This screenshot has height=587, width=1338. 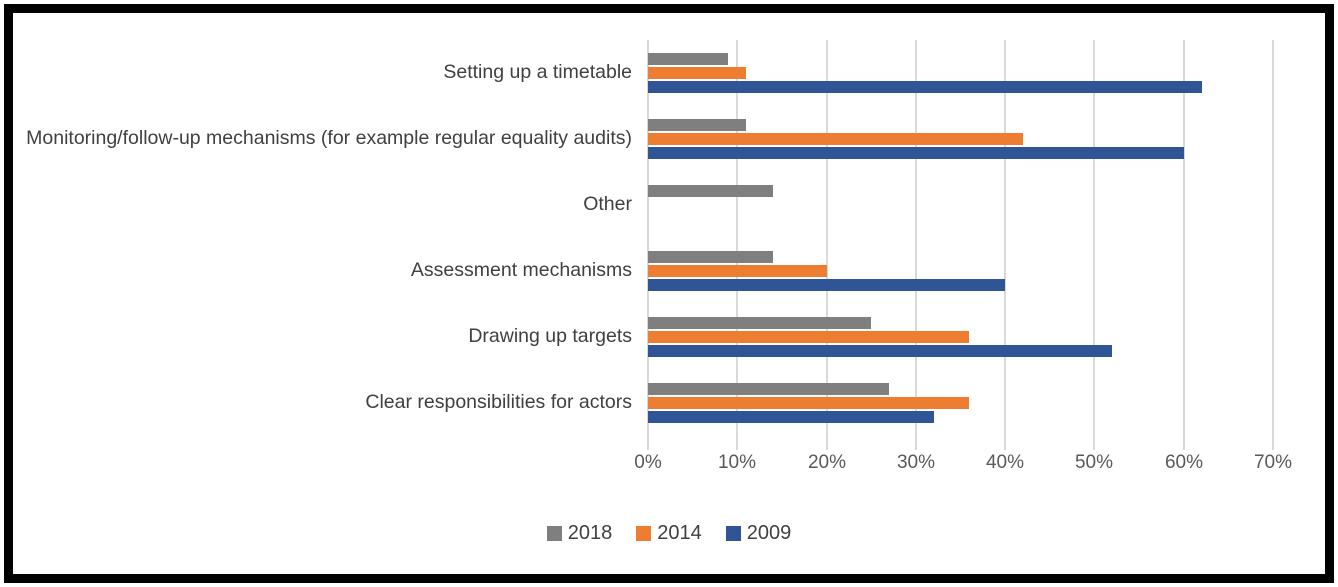 What do you see at coordinates (1005, 462) in the screenshot?
I see `x-axis-tick-label: 40%` at bounding box center [1005, 462].